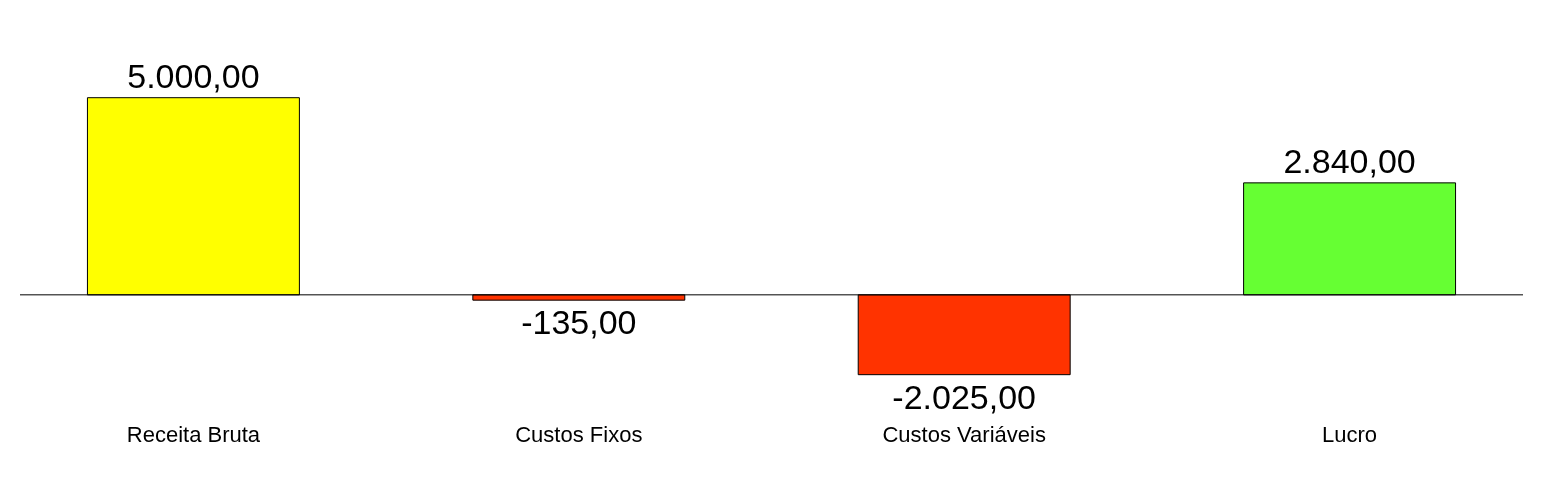 The image size is (1543, 479). What do you see at coordinates (1349, 160) in the screenshot?
I see `data-label: 2.840,00` at bounding box center [1349, 160].